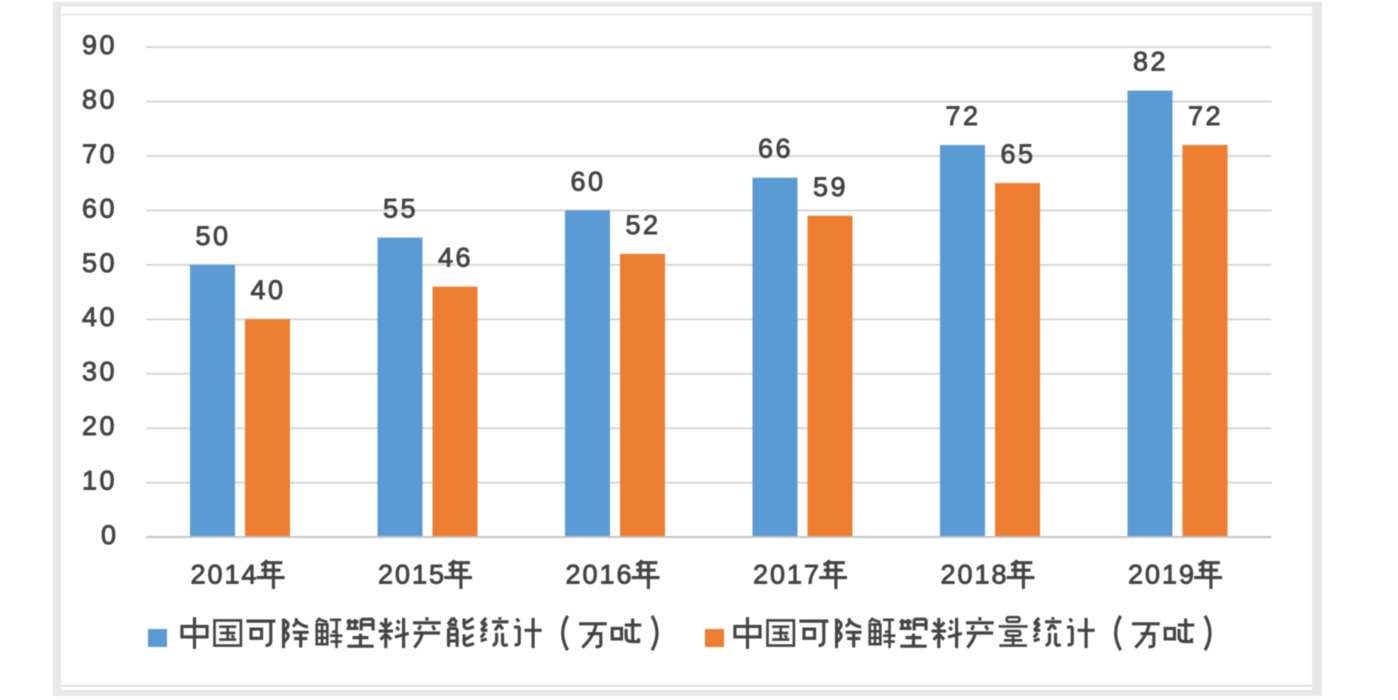  I want to click on svg-text: 2017, so click(787, 575).